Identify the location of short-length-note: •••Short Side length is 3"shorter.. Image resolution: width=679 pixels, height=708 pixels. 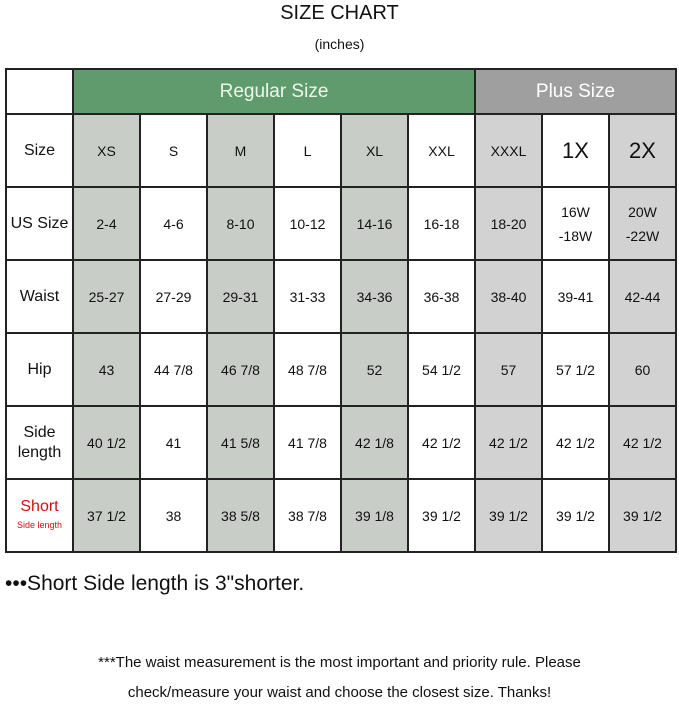
(155, 583).